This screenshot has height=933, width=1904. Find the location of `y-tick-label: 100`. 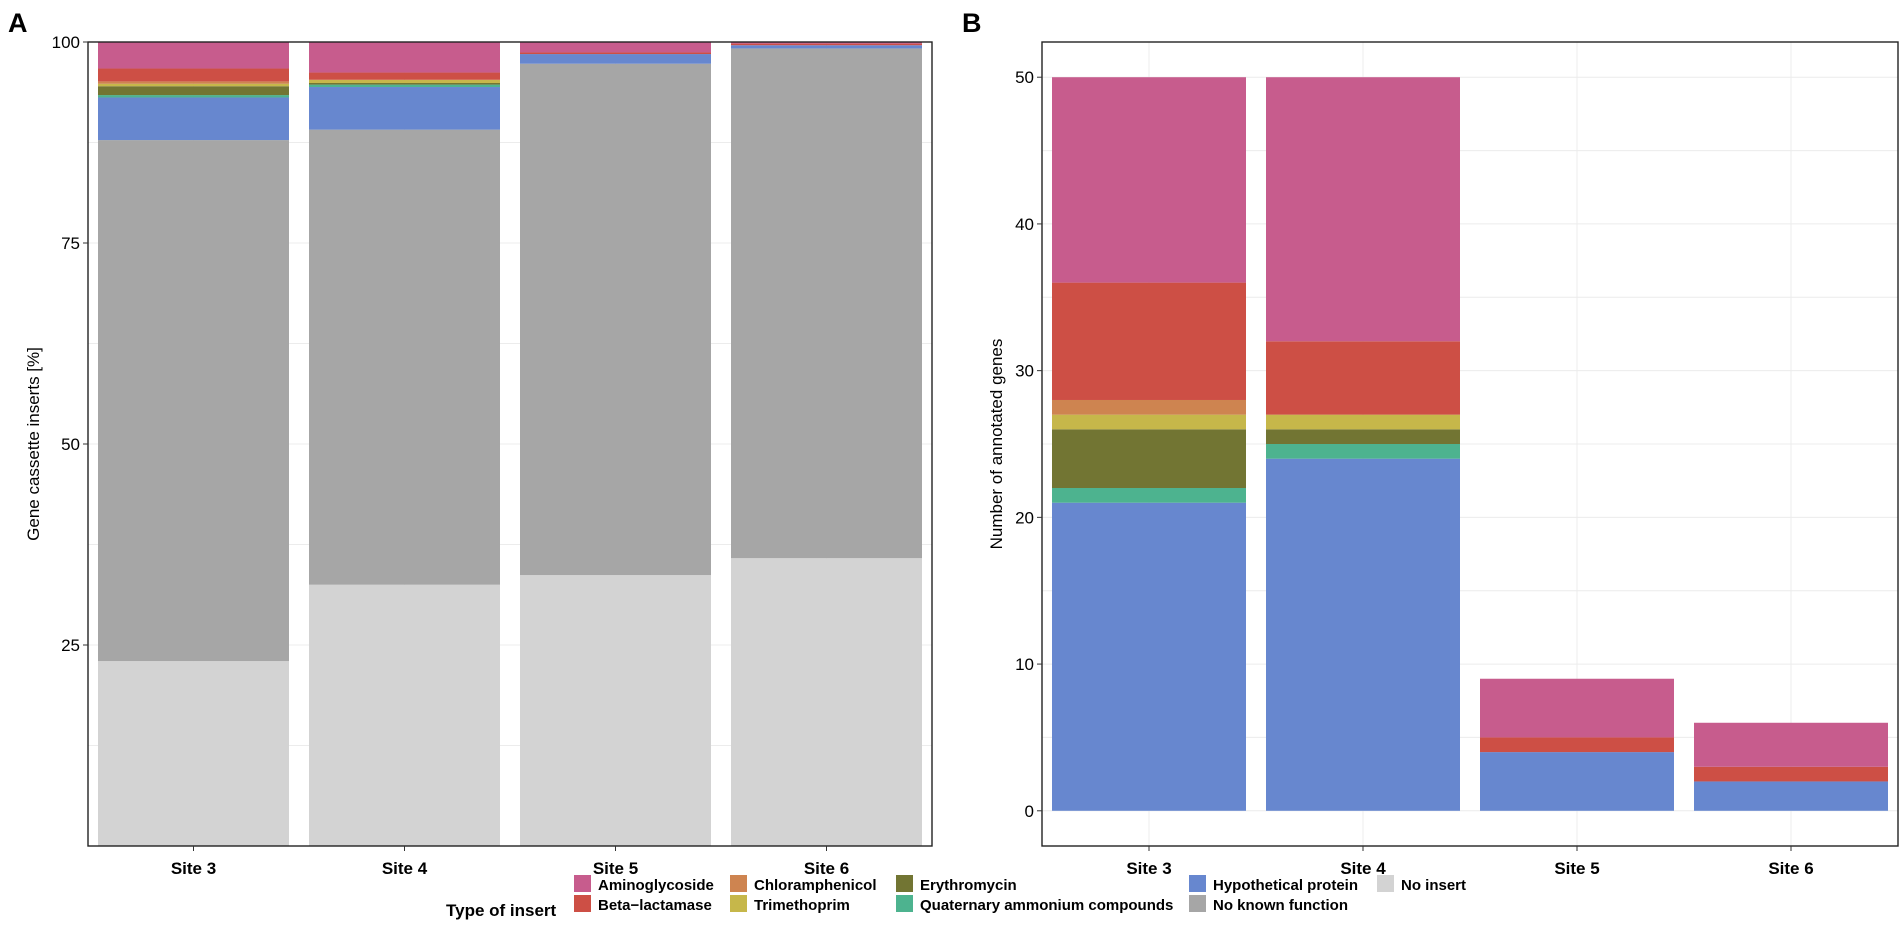

y-tick-label: 100 is located at coordinates (66, 42).